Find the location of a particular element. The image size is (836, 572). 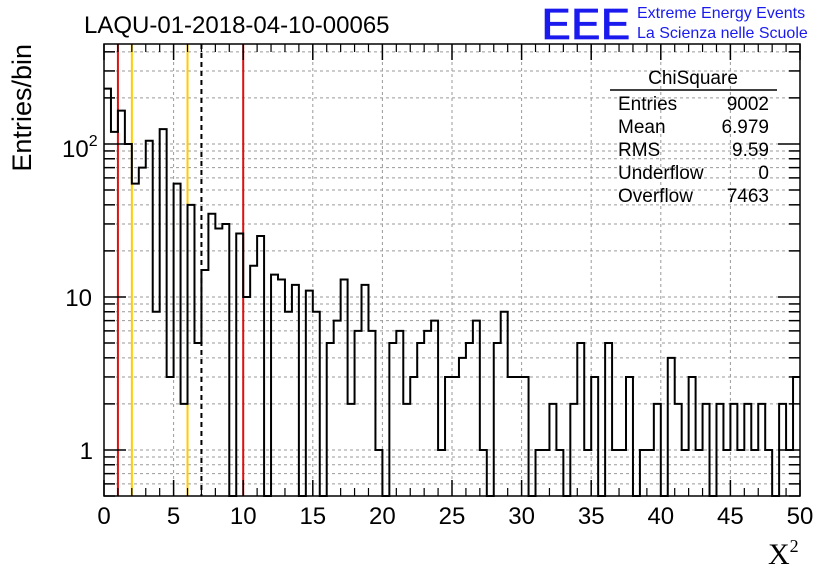

stats-label-underflow: Underflow is located at coordinates (661, 173).